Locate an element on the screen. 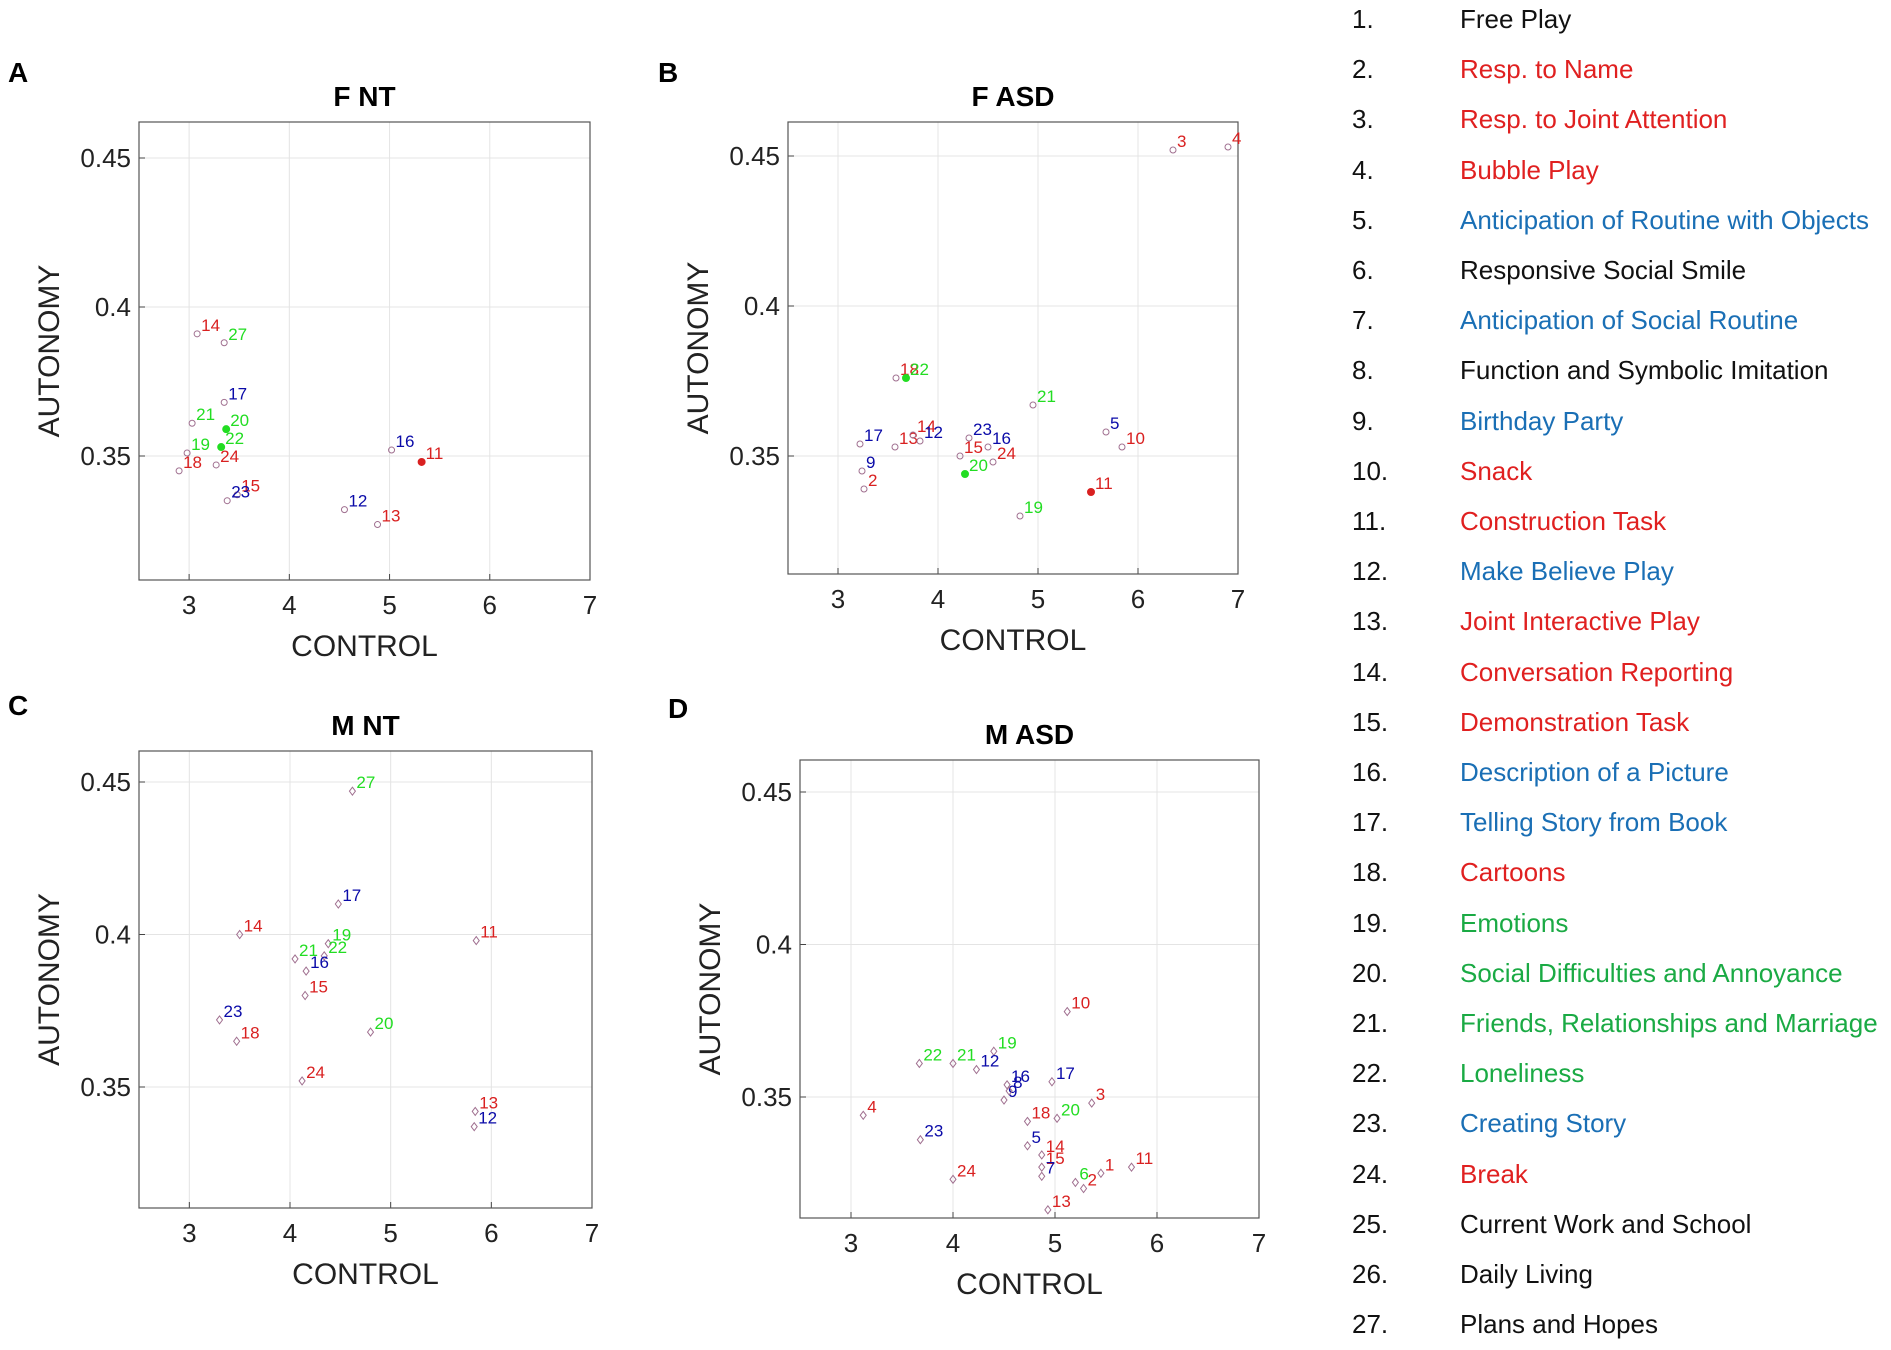 Image resolution: width=1891 pixels, height=1350 pixels. legend-label: Demonstration Task is located at coordinates (1575, 721).